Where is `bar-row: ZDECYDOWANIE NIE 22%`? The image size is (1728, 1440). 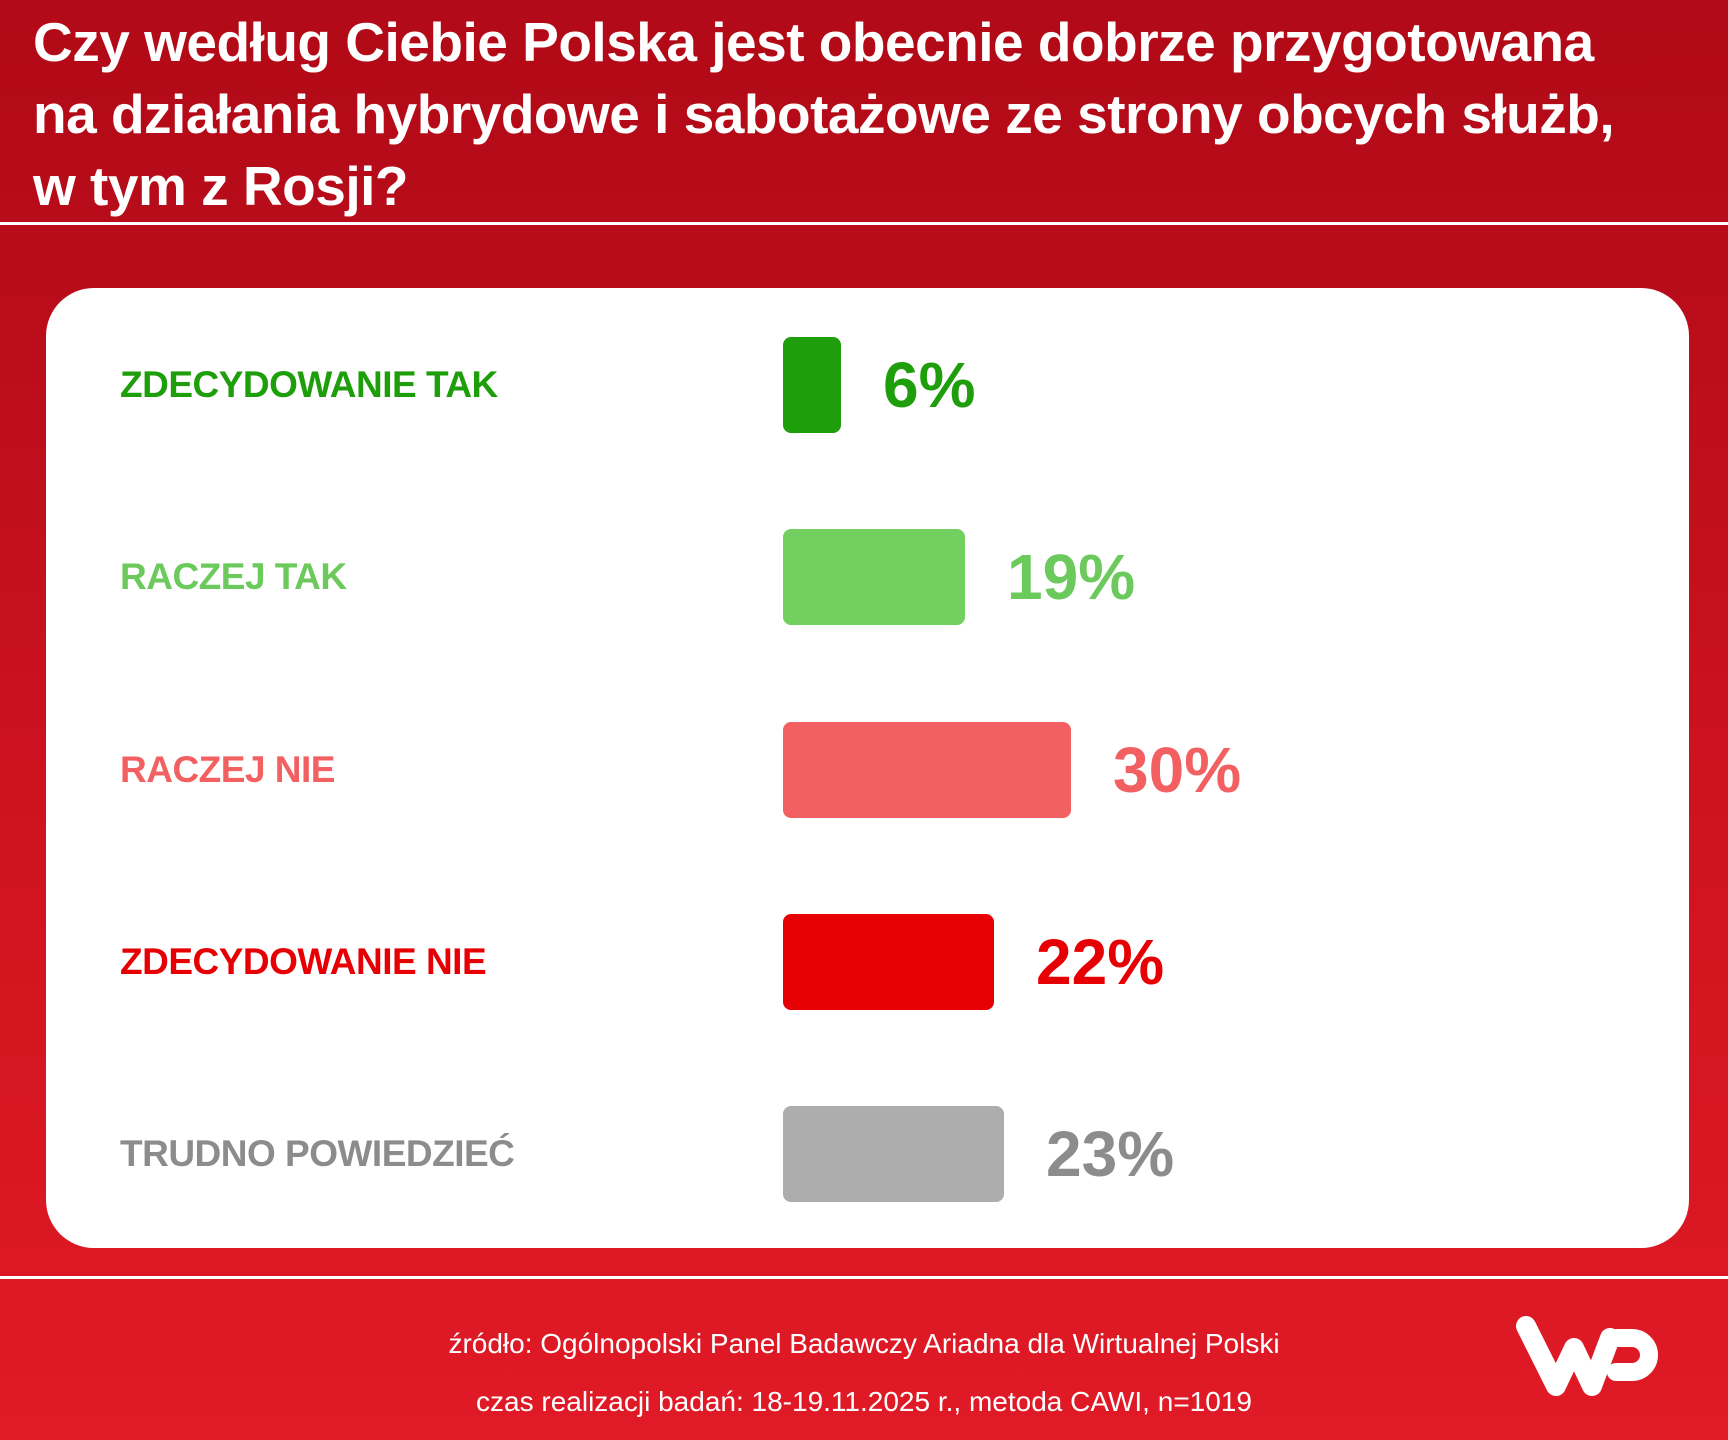
bar-row: ZDECYDOWANIE NIE 22% is located at coordinates (867, 962).